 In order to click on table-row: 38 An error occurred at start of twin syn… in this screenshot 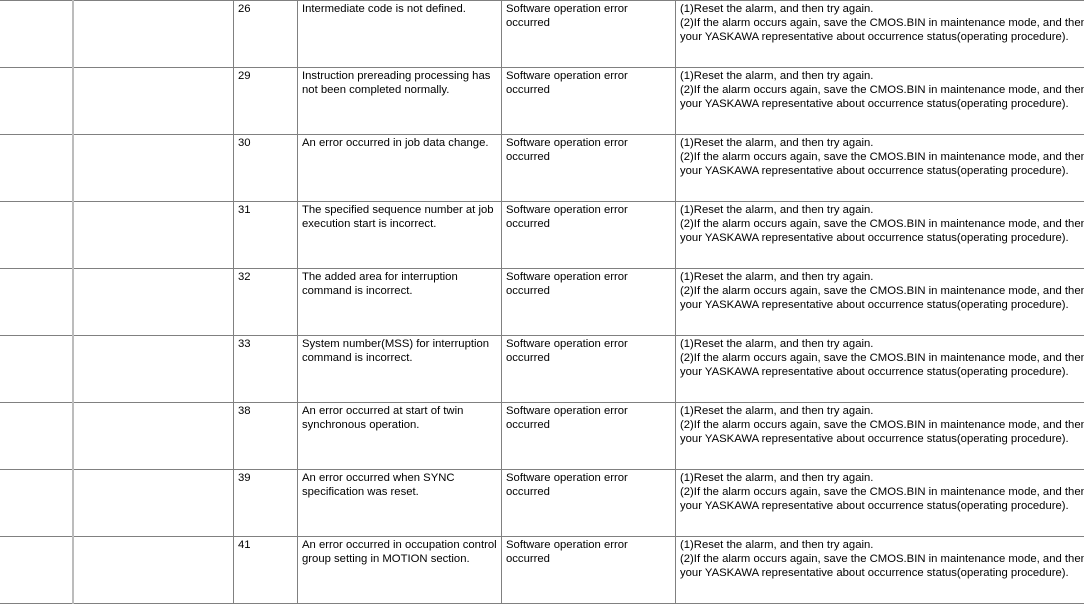, I will do `click(542, 436)`.